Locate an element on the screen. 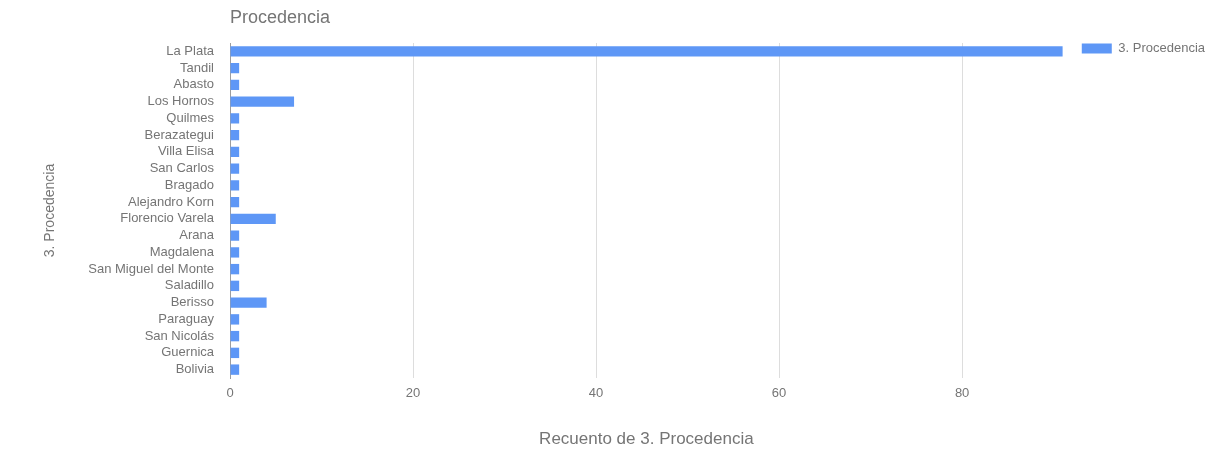 The height and width of the screenshot is (452, 1232). y-tick-label: Arana is located at coordinates (197, 235).